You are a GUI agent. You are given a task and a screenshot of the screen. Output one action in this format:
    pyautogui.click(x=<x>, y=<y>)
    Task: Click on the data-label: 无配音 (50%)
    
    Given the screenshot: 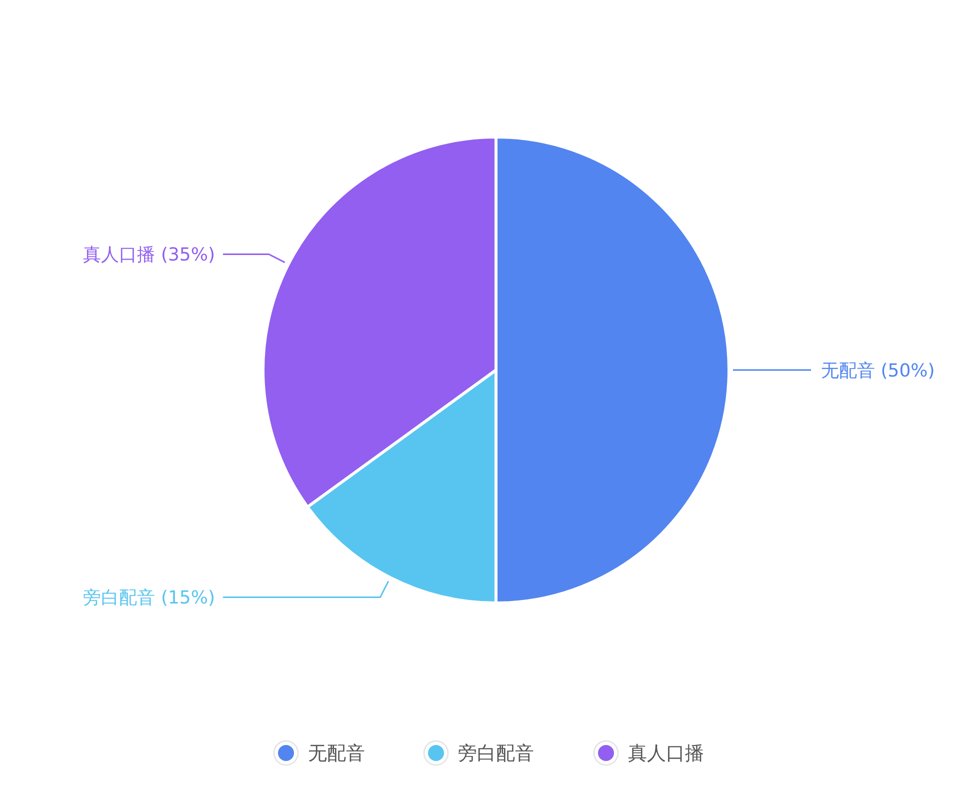 What is the action you would take?
    pyautogui.click(x=878, y=371)
    